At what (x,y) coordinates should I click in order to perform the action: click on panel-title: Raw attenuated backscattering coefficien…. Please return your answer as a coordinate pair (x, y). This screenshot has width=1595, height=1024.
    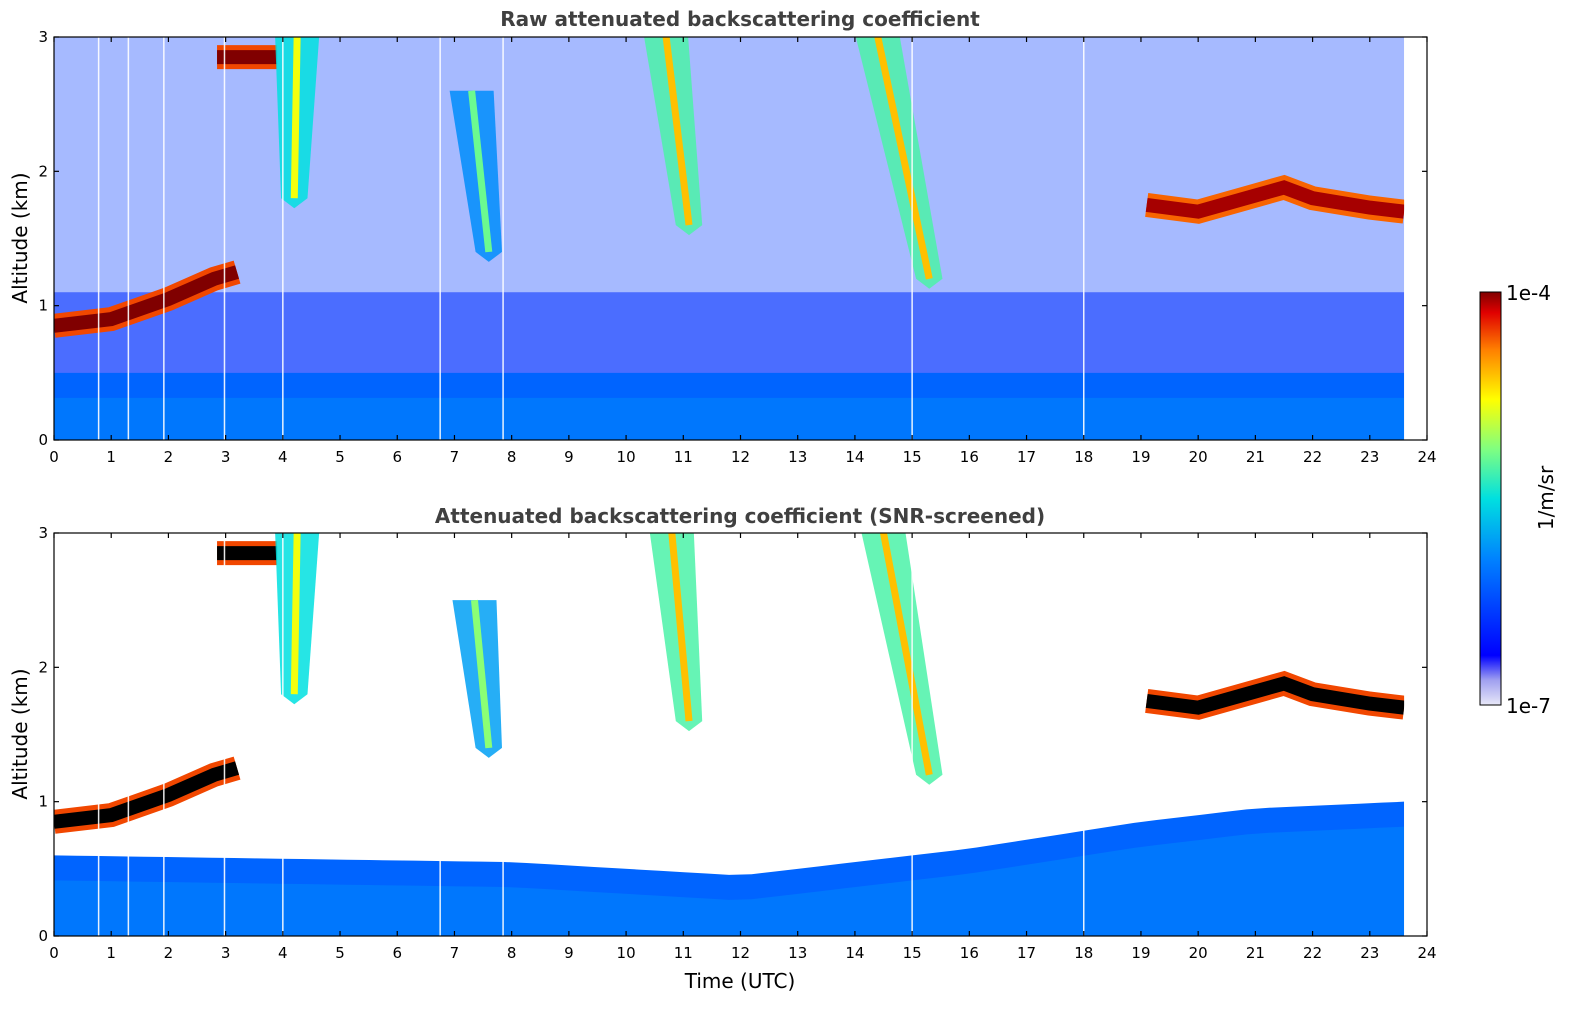
    Looking at the image, I should click on (740, 19).